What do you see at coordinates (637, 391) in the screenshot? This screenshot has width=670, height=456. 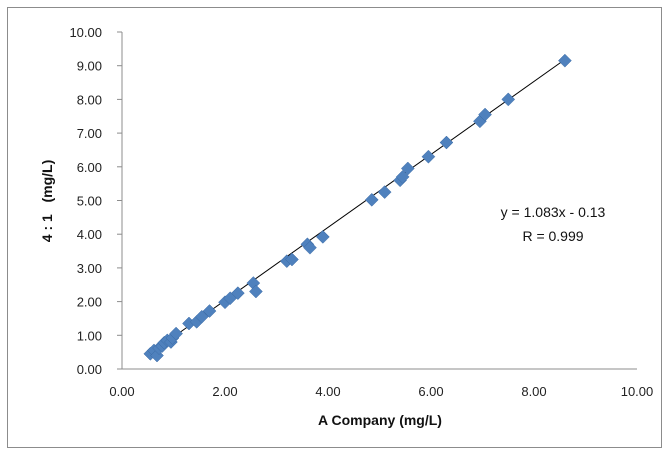 I see `x-tick-label: 10.00` at bounding box center [637, 391].